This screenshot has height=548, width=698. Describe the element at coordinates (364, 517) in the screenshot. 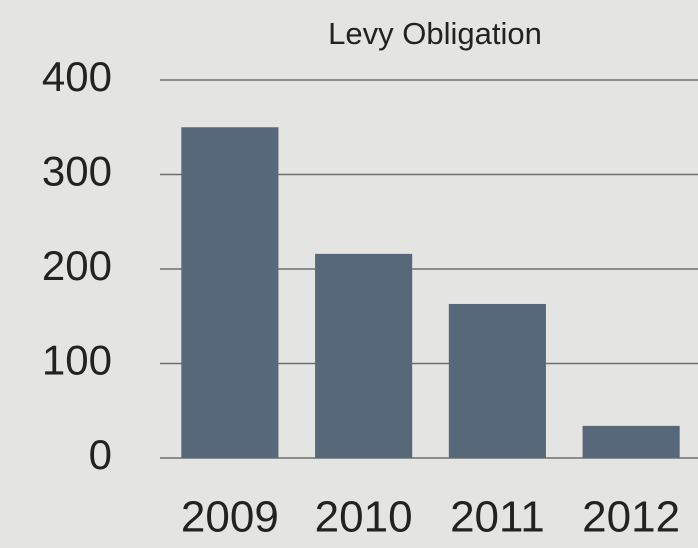

I see `x-tick-label: 2010` at that location.